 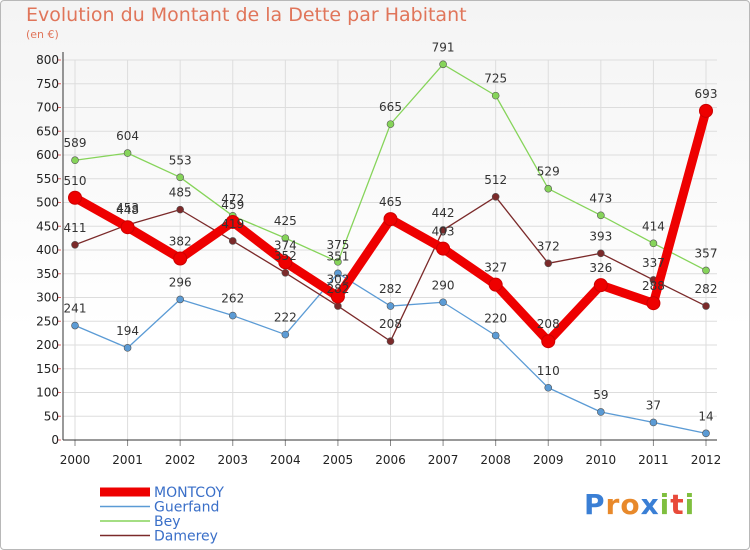 What do you see at coordinates (443, 285) in the screenshot?
I see `data-label-guerfand: 290` at bounding box center [443, 285].